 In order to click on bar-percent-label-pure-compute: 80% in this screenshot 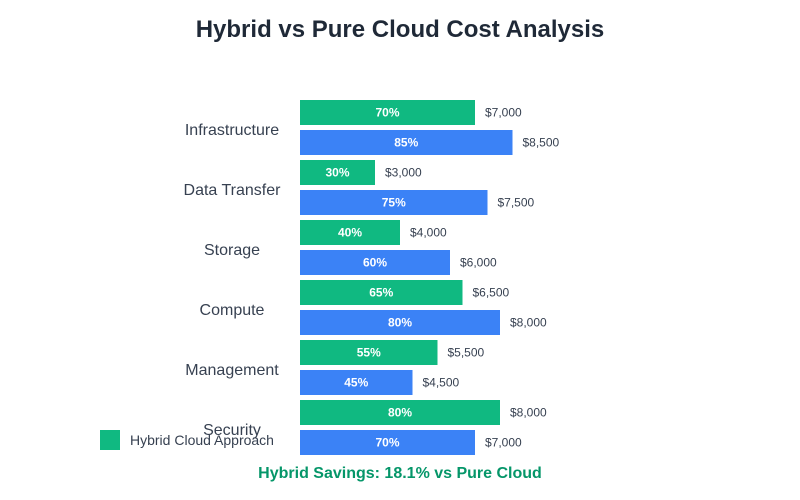, I will do `click(400, 323)`.